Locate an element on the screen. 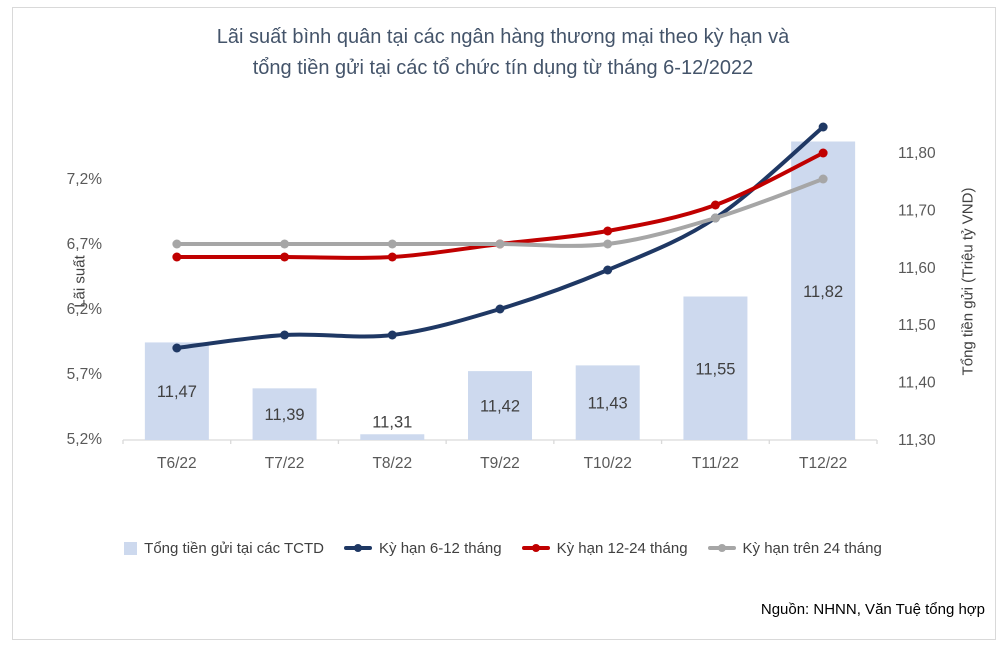 The width and height of the screenshot is (1006, 651). right-axis-tick-label: 11,80 is located at coordinates (917, 153).